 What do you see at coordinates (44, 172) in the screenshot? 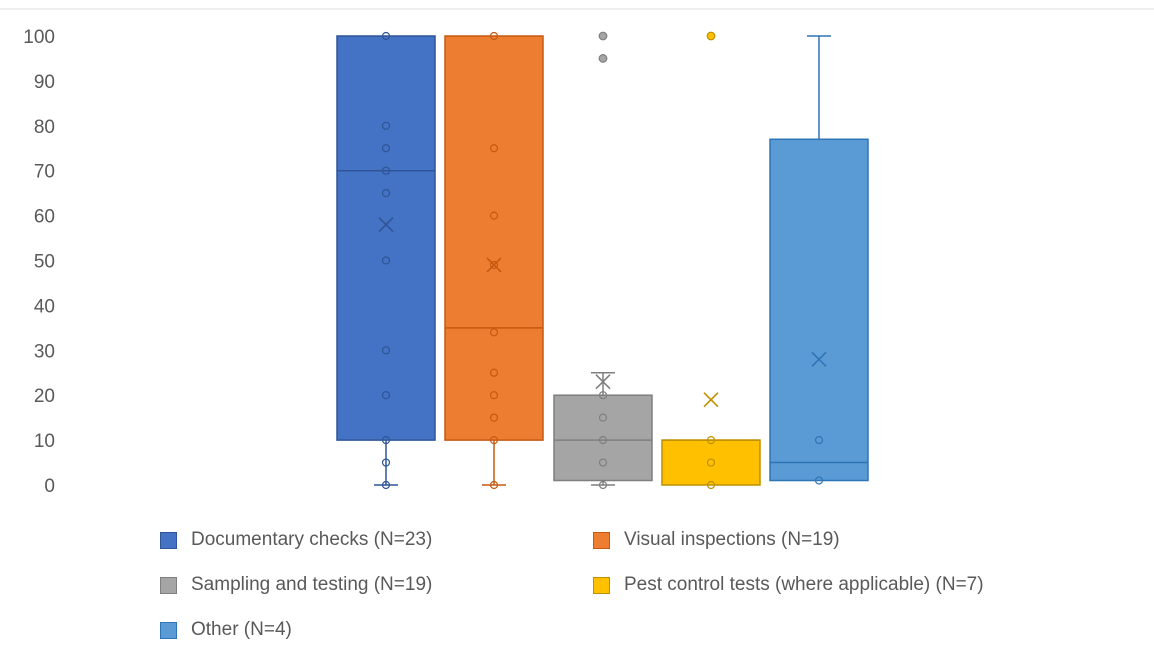
I see `y-tick-label: 70` at bounding box center [44, 172].